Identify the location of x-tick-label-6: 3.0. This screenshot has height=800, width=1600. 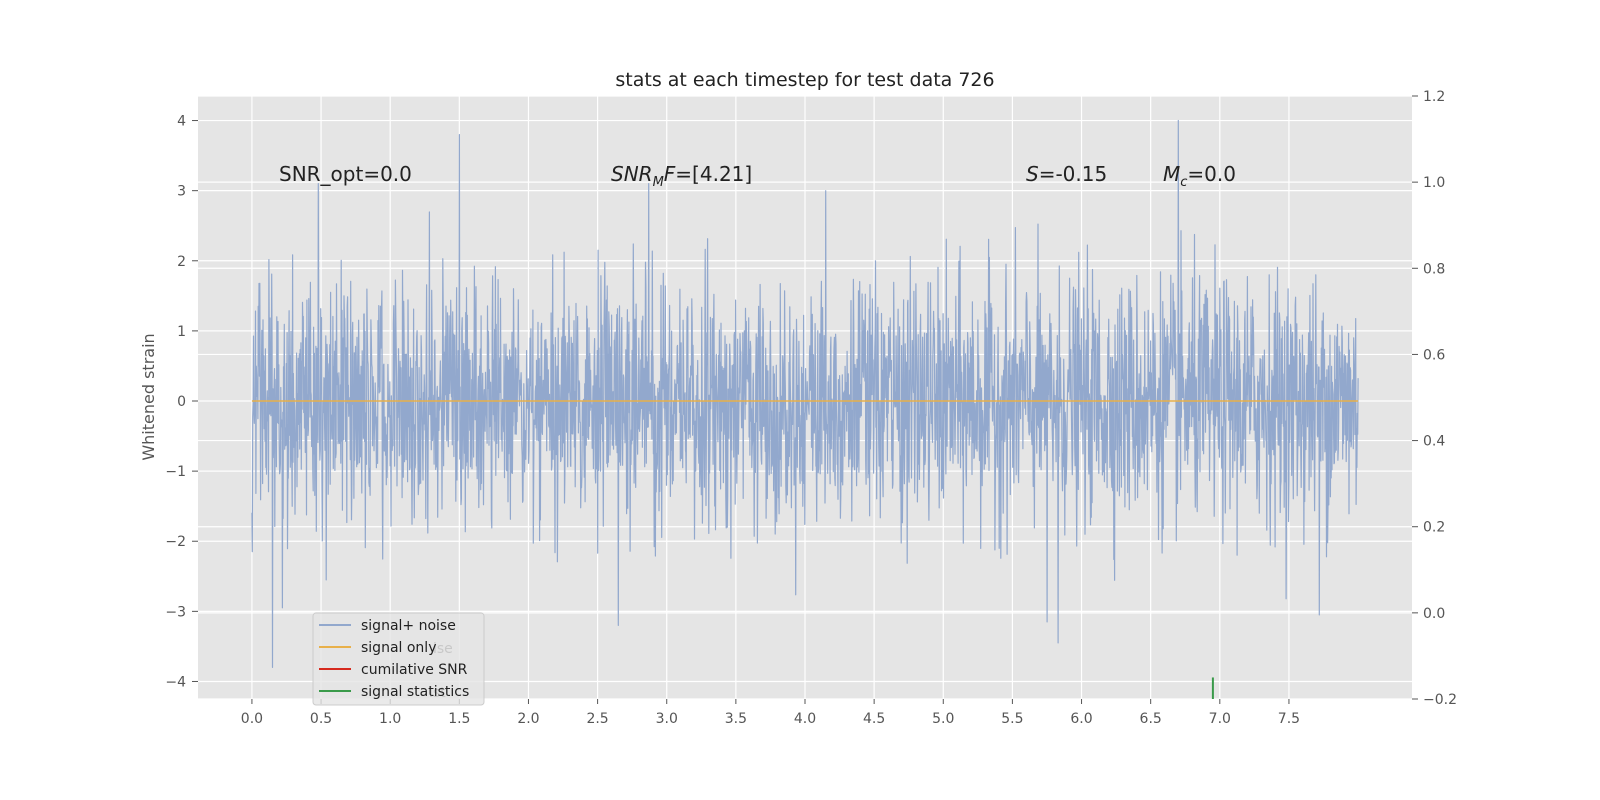
(667, 719).